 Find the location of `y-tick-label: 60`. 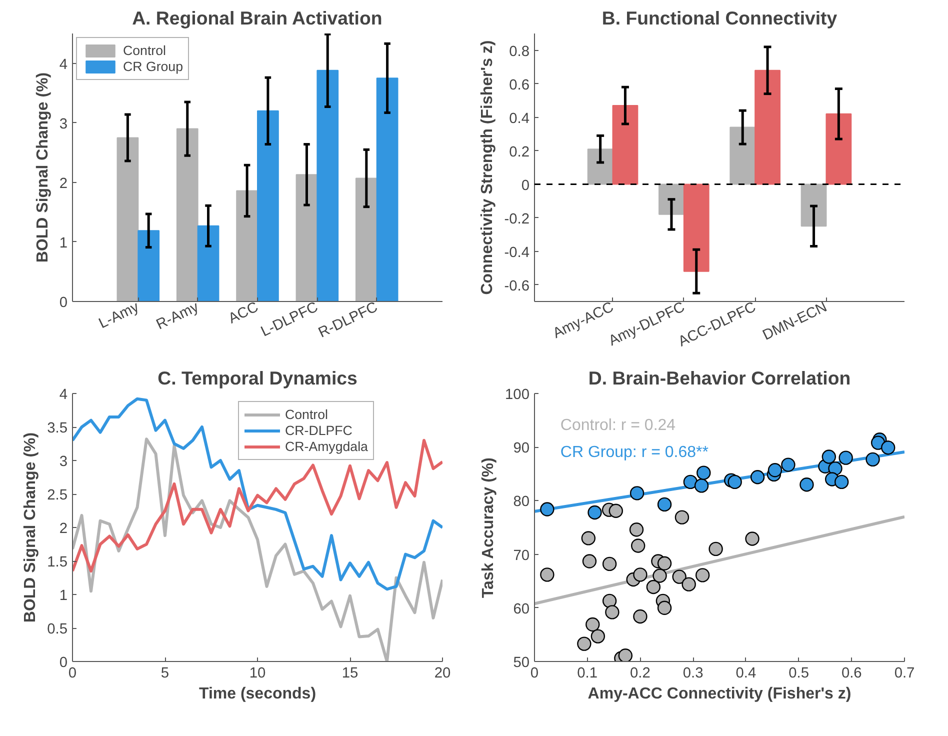

y-tick-label: 60 is located at coordinates (521, 609).